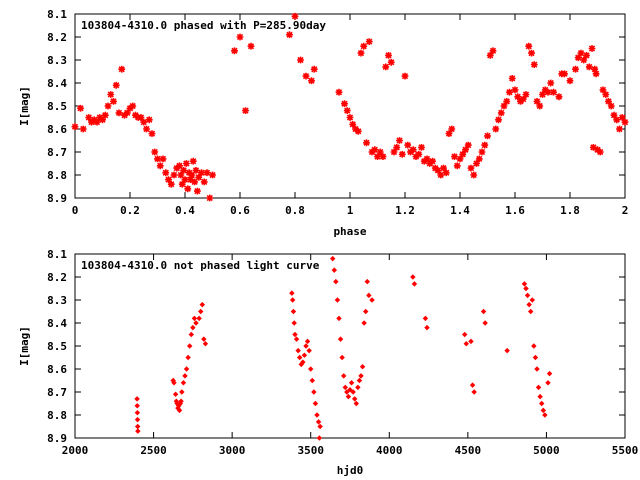 The height and width of the screenshot is (480, 640). What do you see at coordinates (57, 415) in the screenshot?
I see `y-tick-label: 8.8` at bounding box center [57, 415].